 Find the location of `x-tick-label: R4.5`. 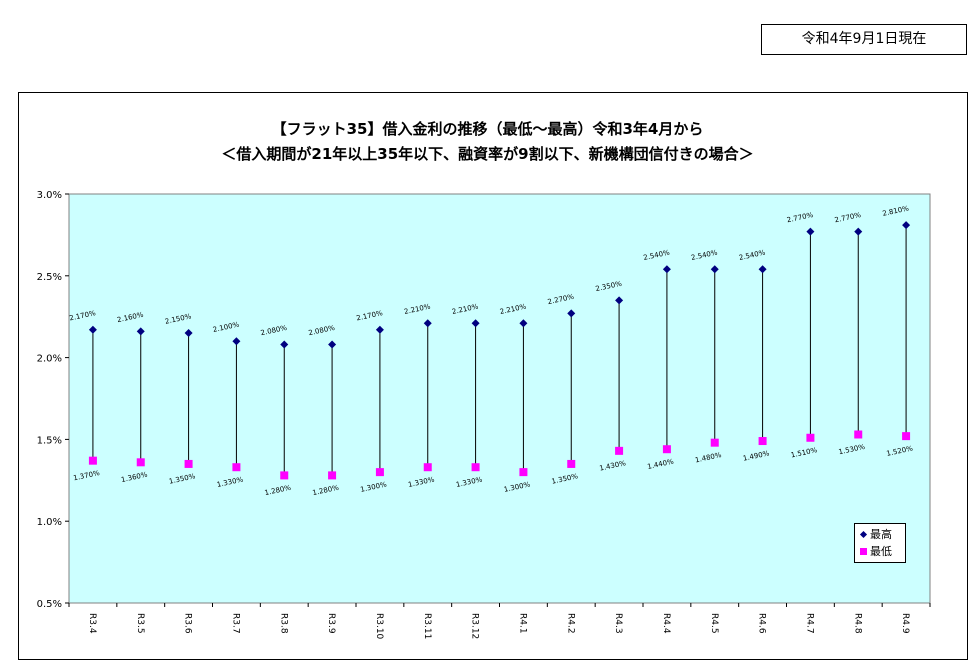

x-tick-label: R4.5 is located at coordinates (714, 623).